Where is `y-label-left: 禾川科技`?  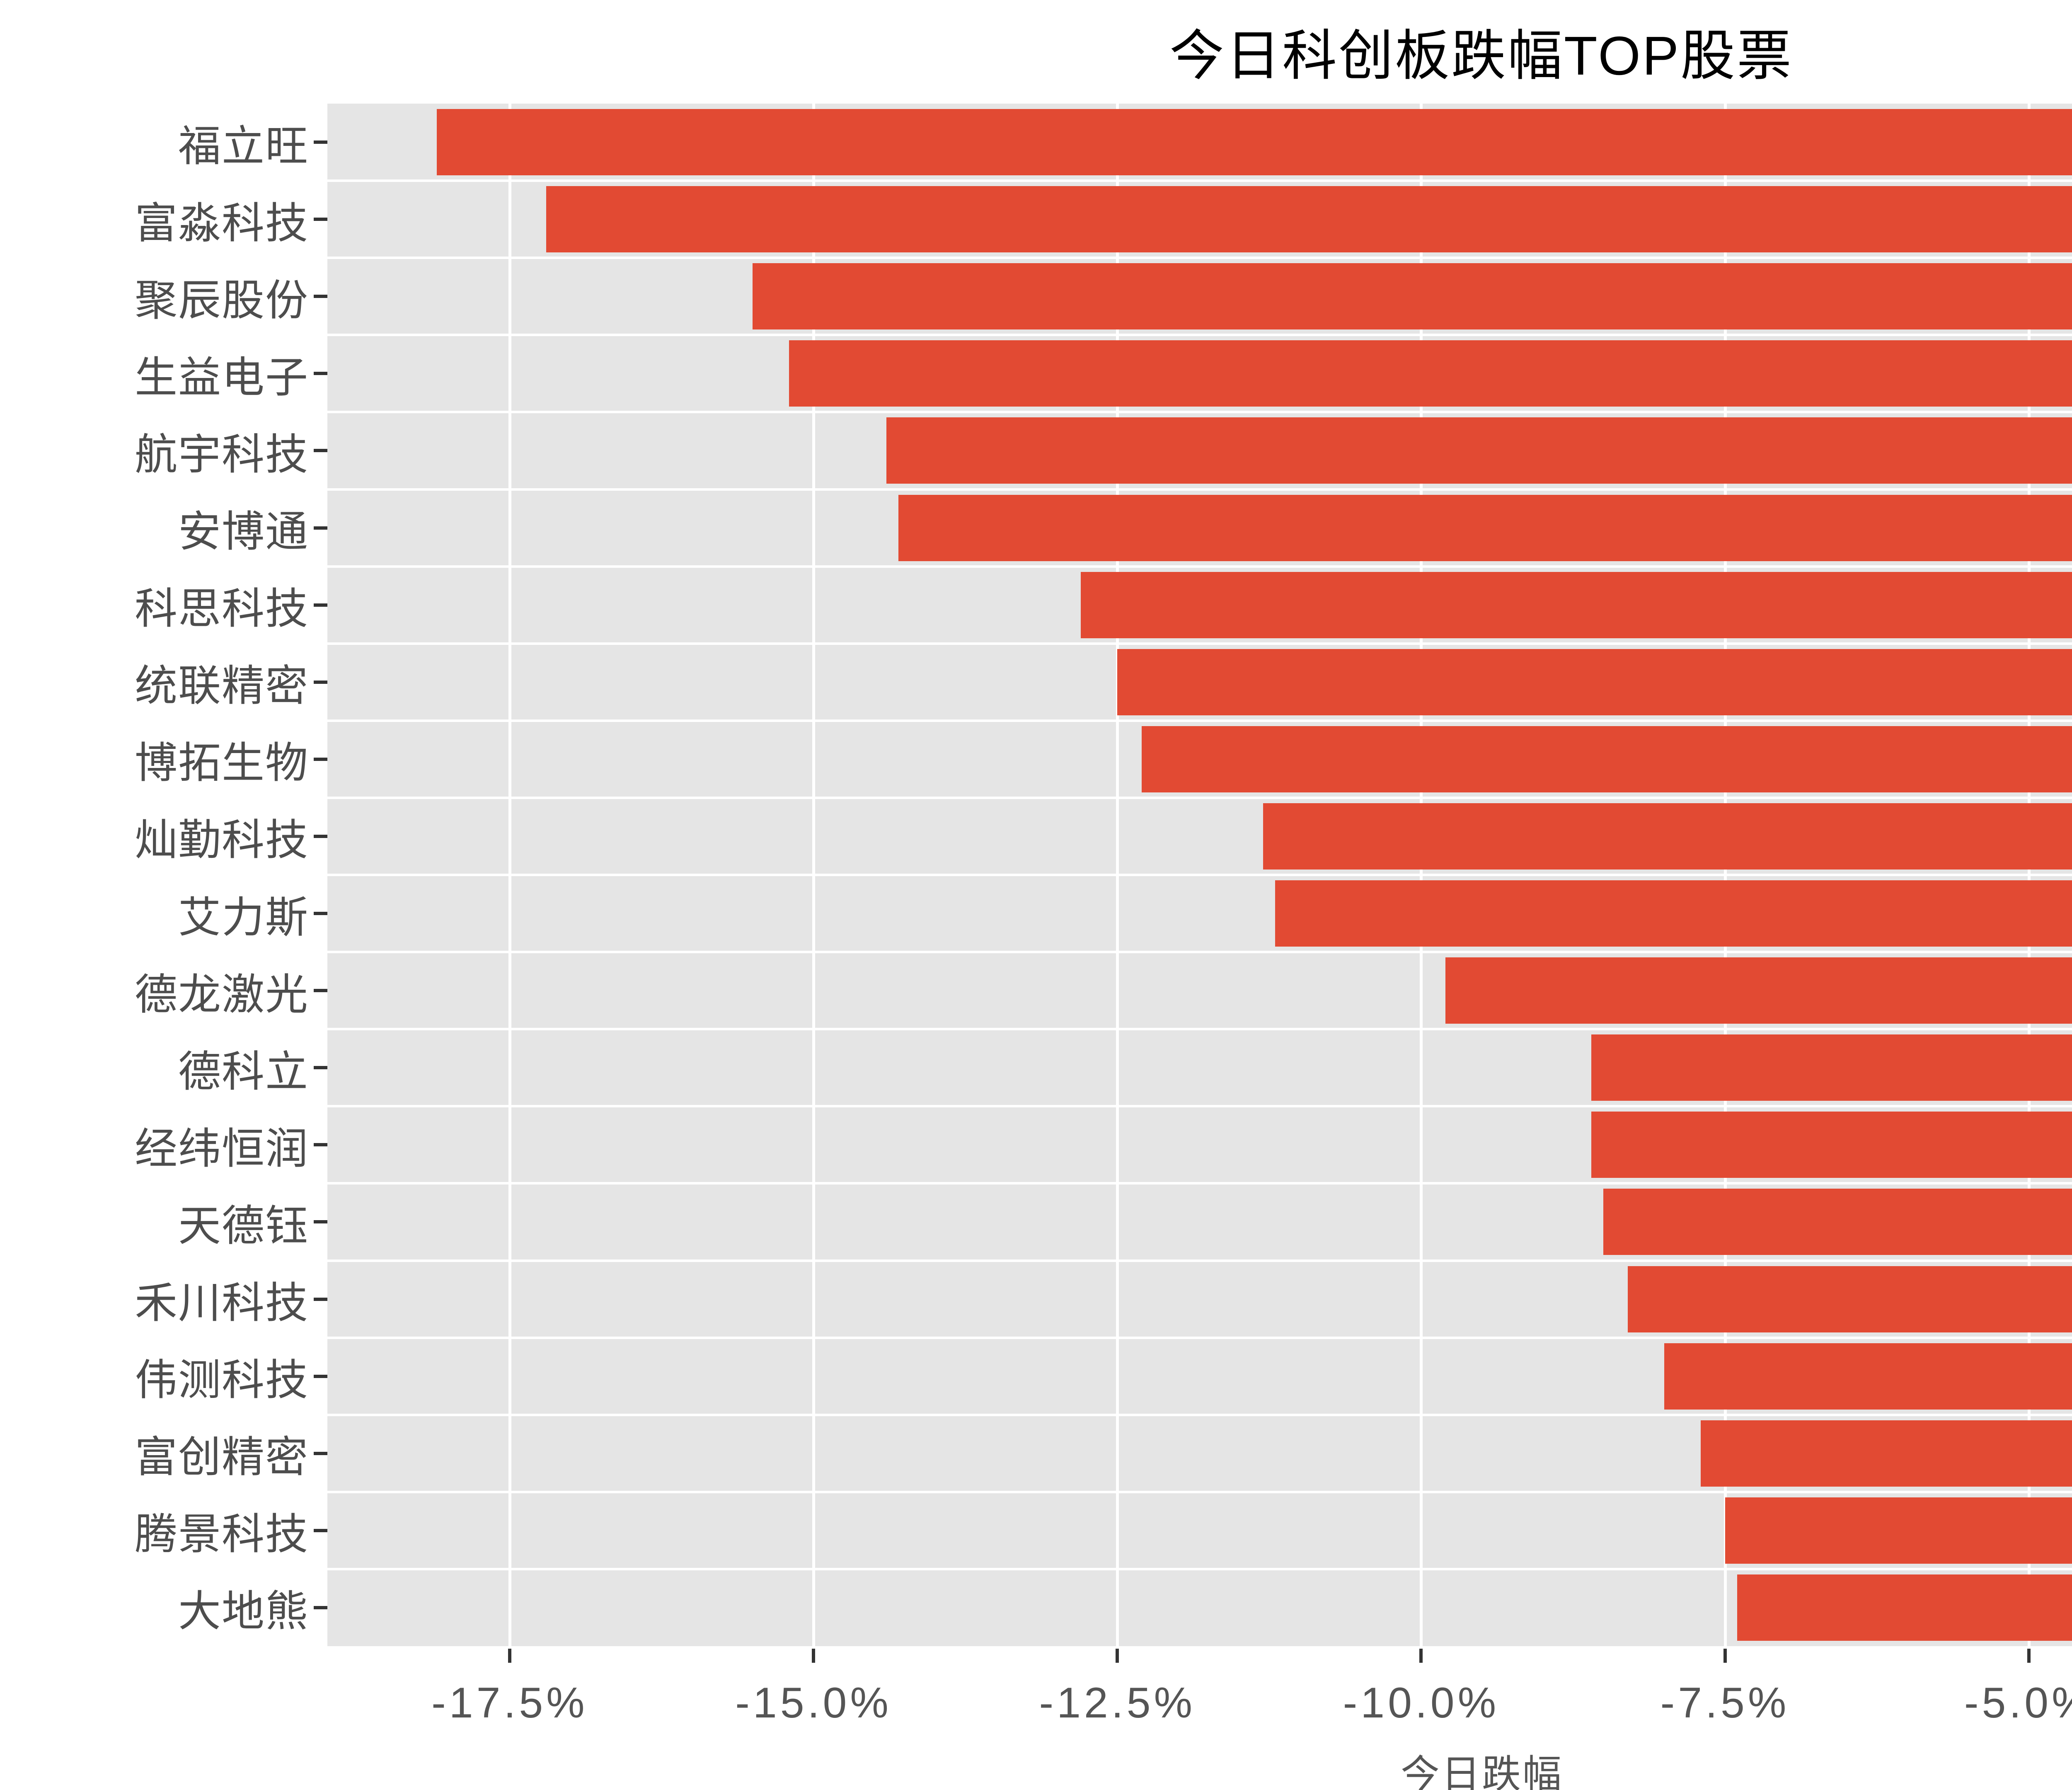 y-label-left: 禾川科技 is located at coordinates (222, 1303).